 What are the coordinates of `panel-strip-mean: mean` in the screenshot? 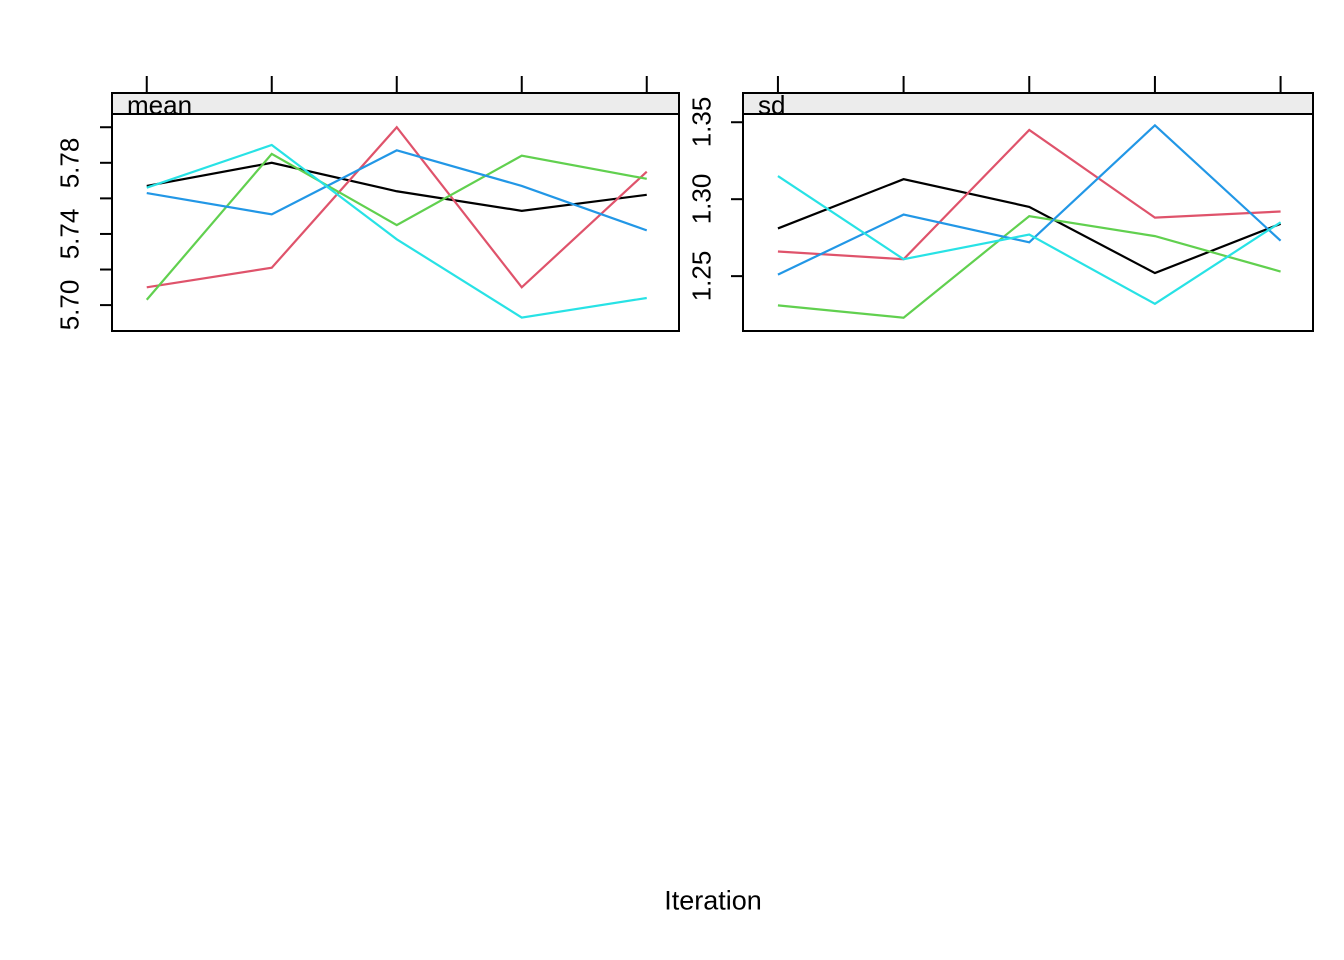 It's located at (395, 105).